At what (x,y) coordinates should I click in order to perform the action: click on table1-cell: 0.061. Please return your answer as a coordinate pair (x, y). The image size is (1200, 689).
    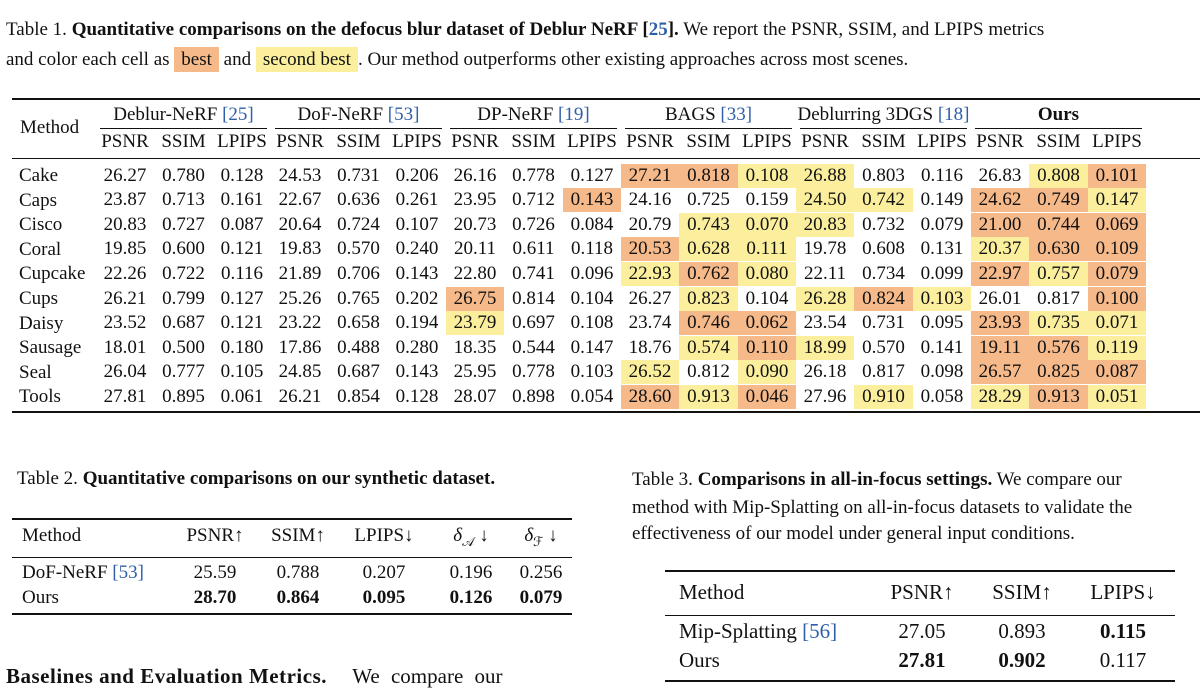
    Looking at the image, I should click on (242, 396).